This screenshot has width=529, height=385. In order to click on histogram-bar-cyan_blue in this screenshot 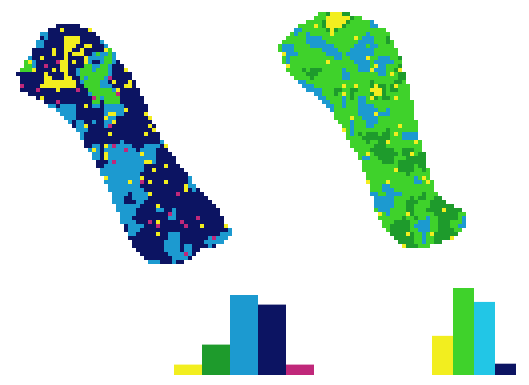, I will do `click(244, 335)`.